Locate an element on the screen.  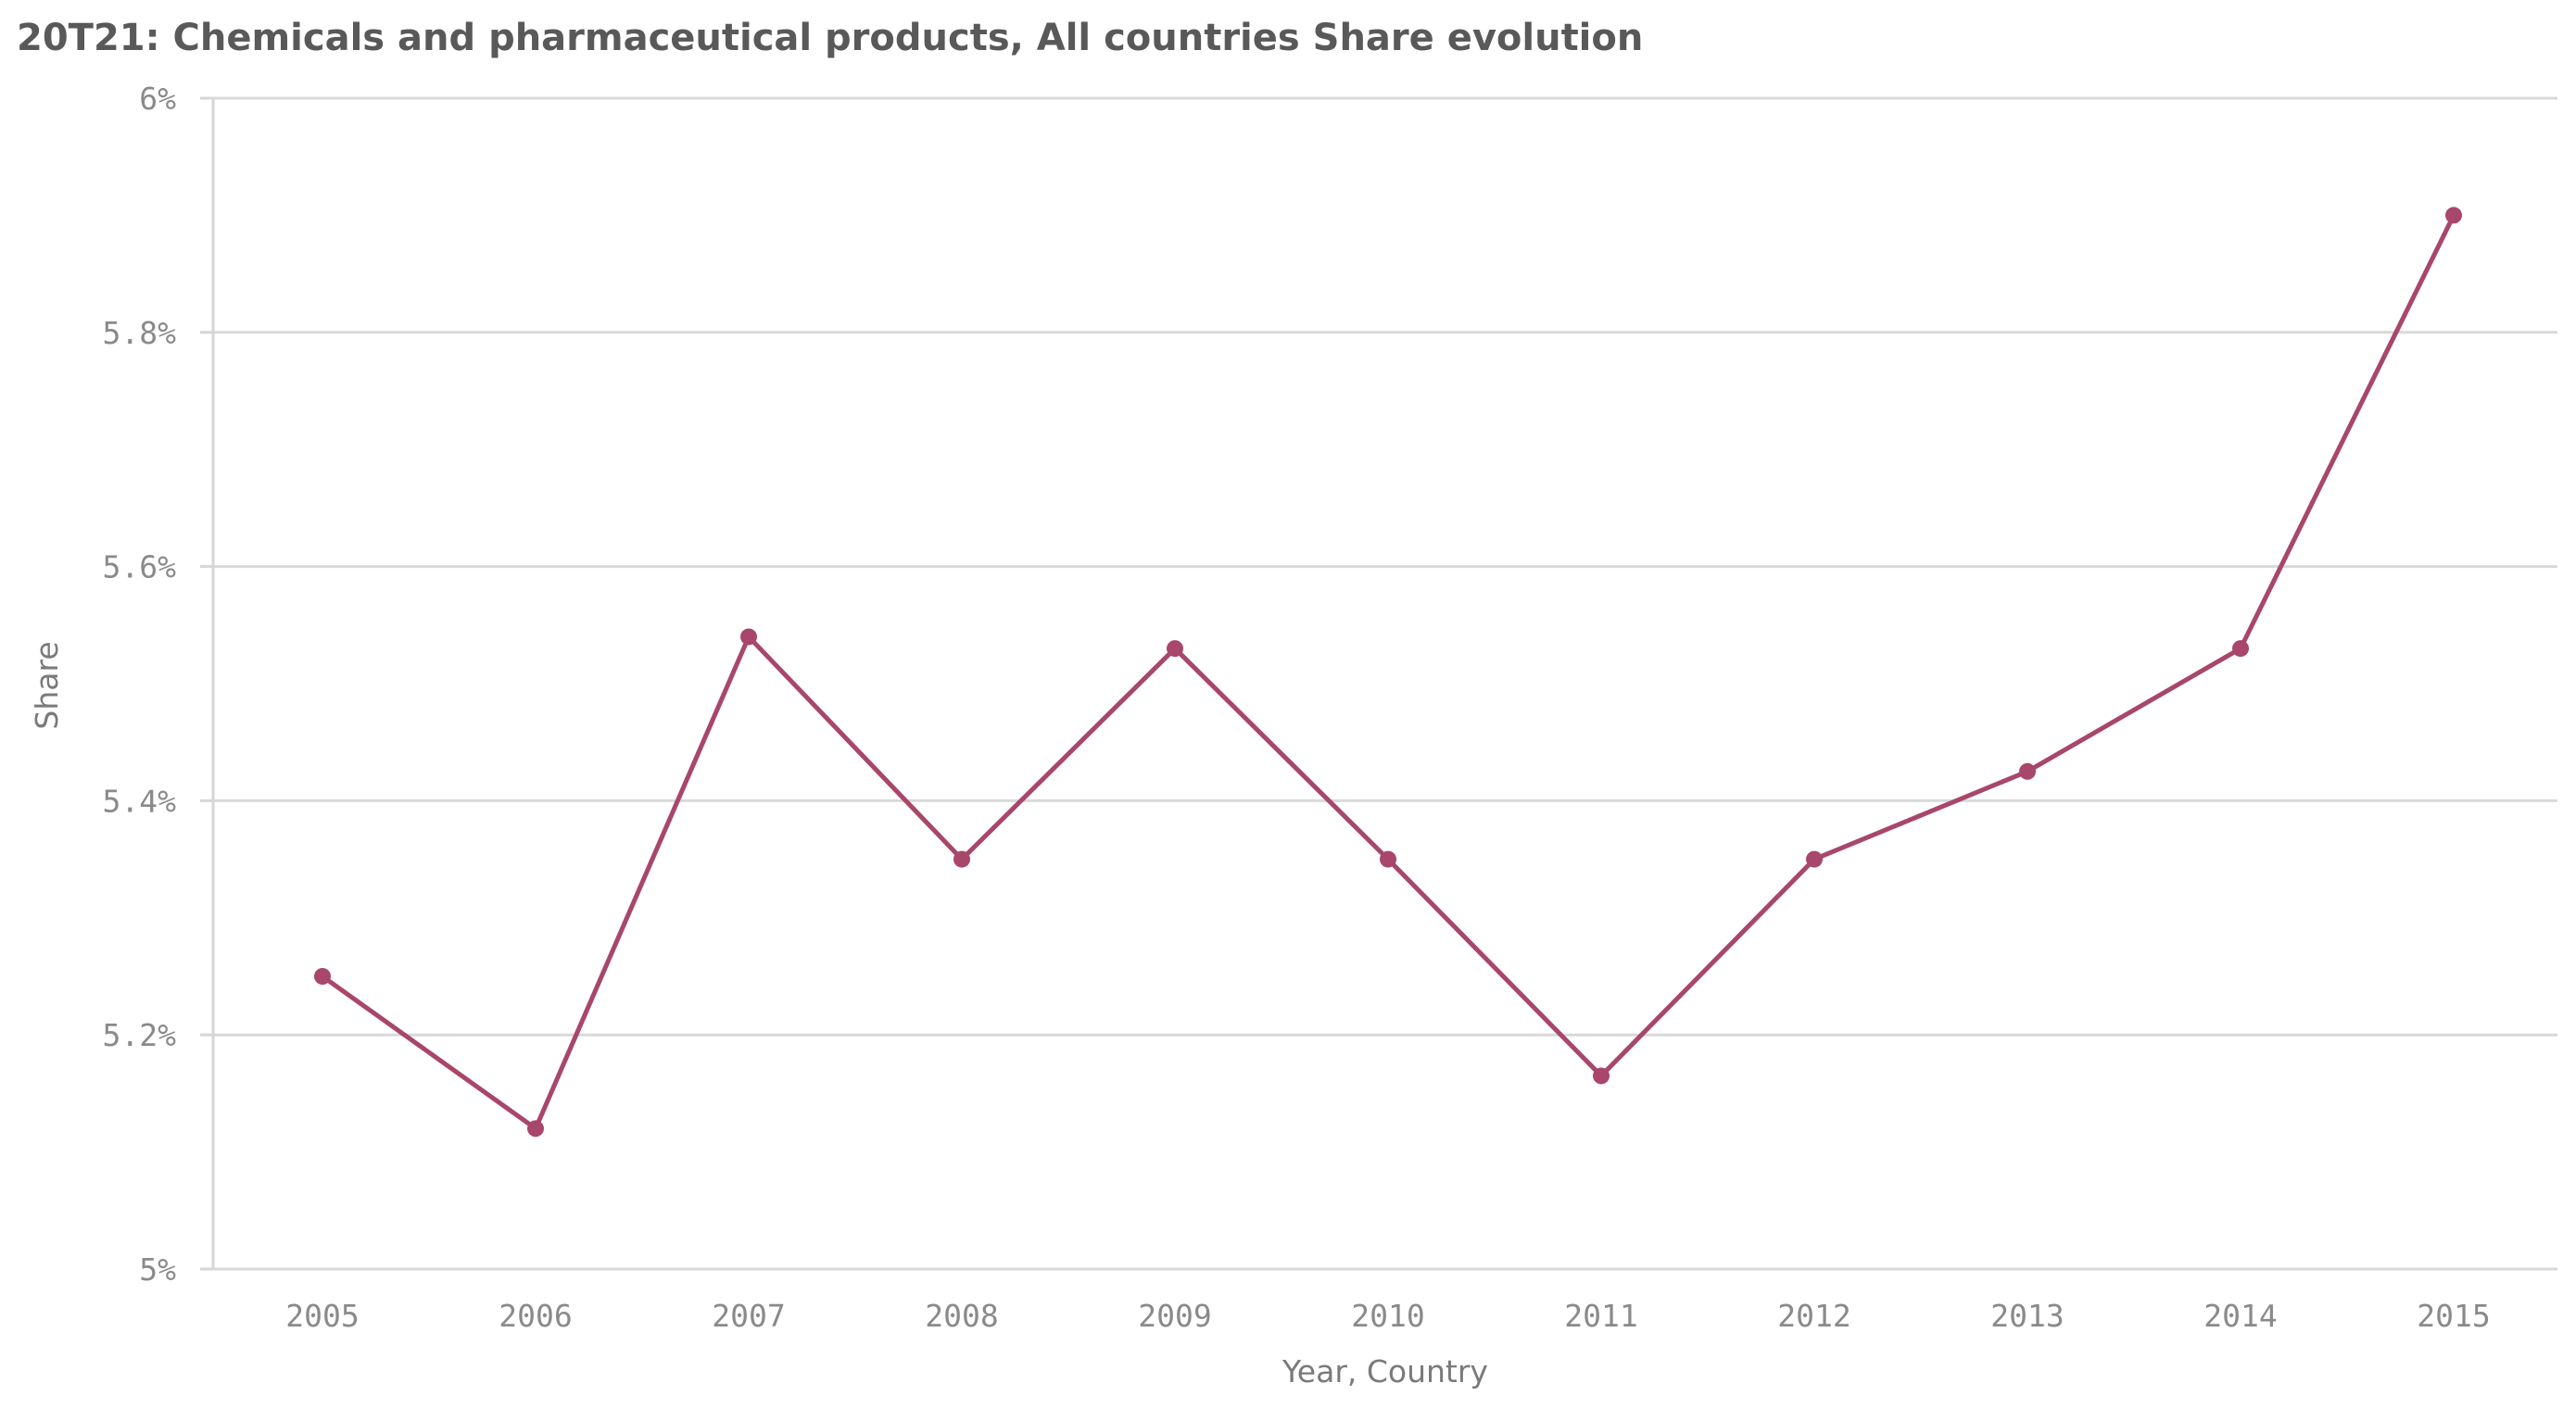
x-tick-label: 2005 is located at coordinates (322, 1316).